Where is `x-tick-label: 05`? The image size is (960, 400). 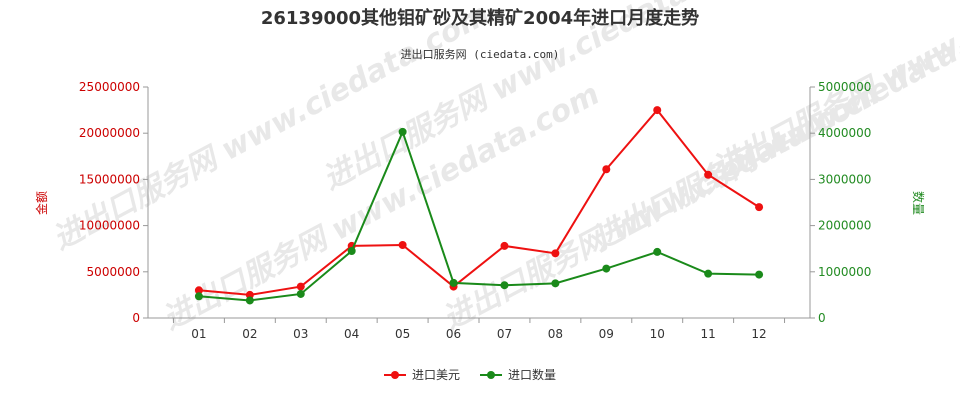 x-tick-label: 05 is located at coordinates (402, 334).